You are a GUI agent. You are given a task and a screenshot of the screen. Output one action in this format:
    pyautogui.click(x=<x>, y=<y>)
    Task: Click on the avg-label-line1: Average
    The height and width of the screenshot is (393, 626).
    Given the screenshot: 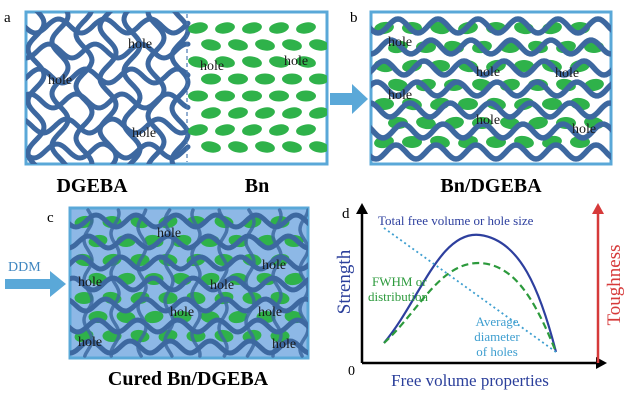 What is the action you would take?
    pyautogui.click(x=496, y=321)
    